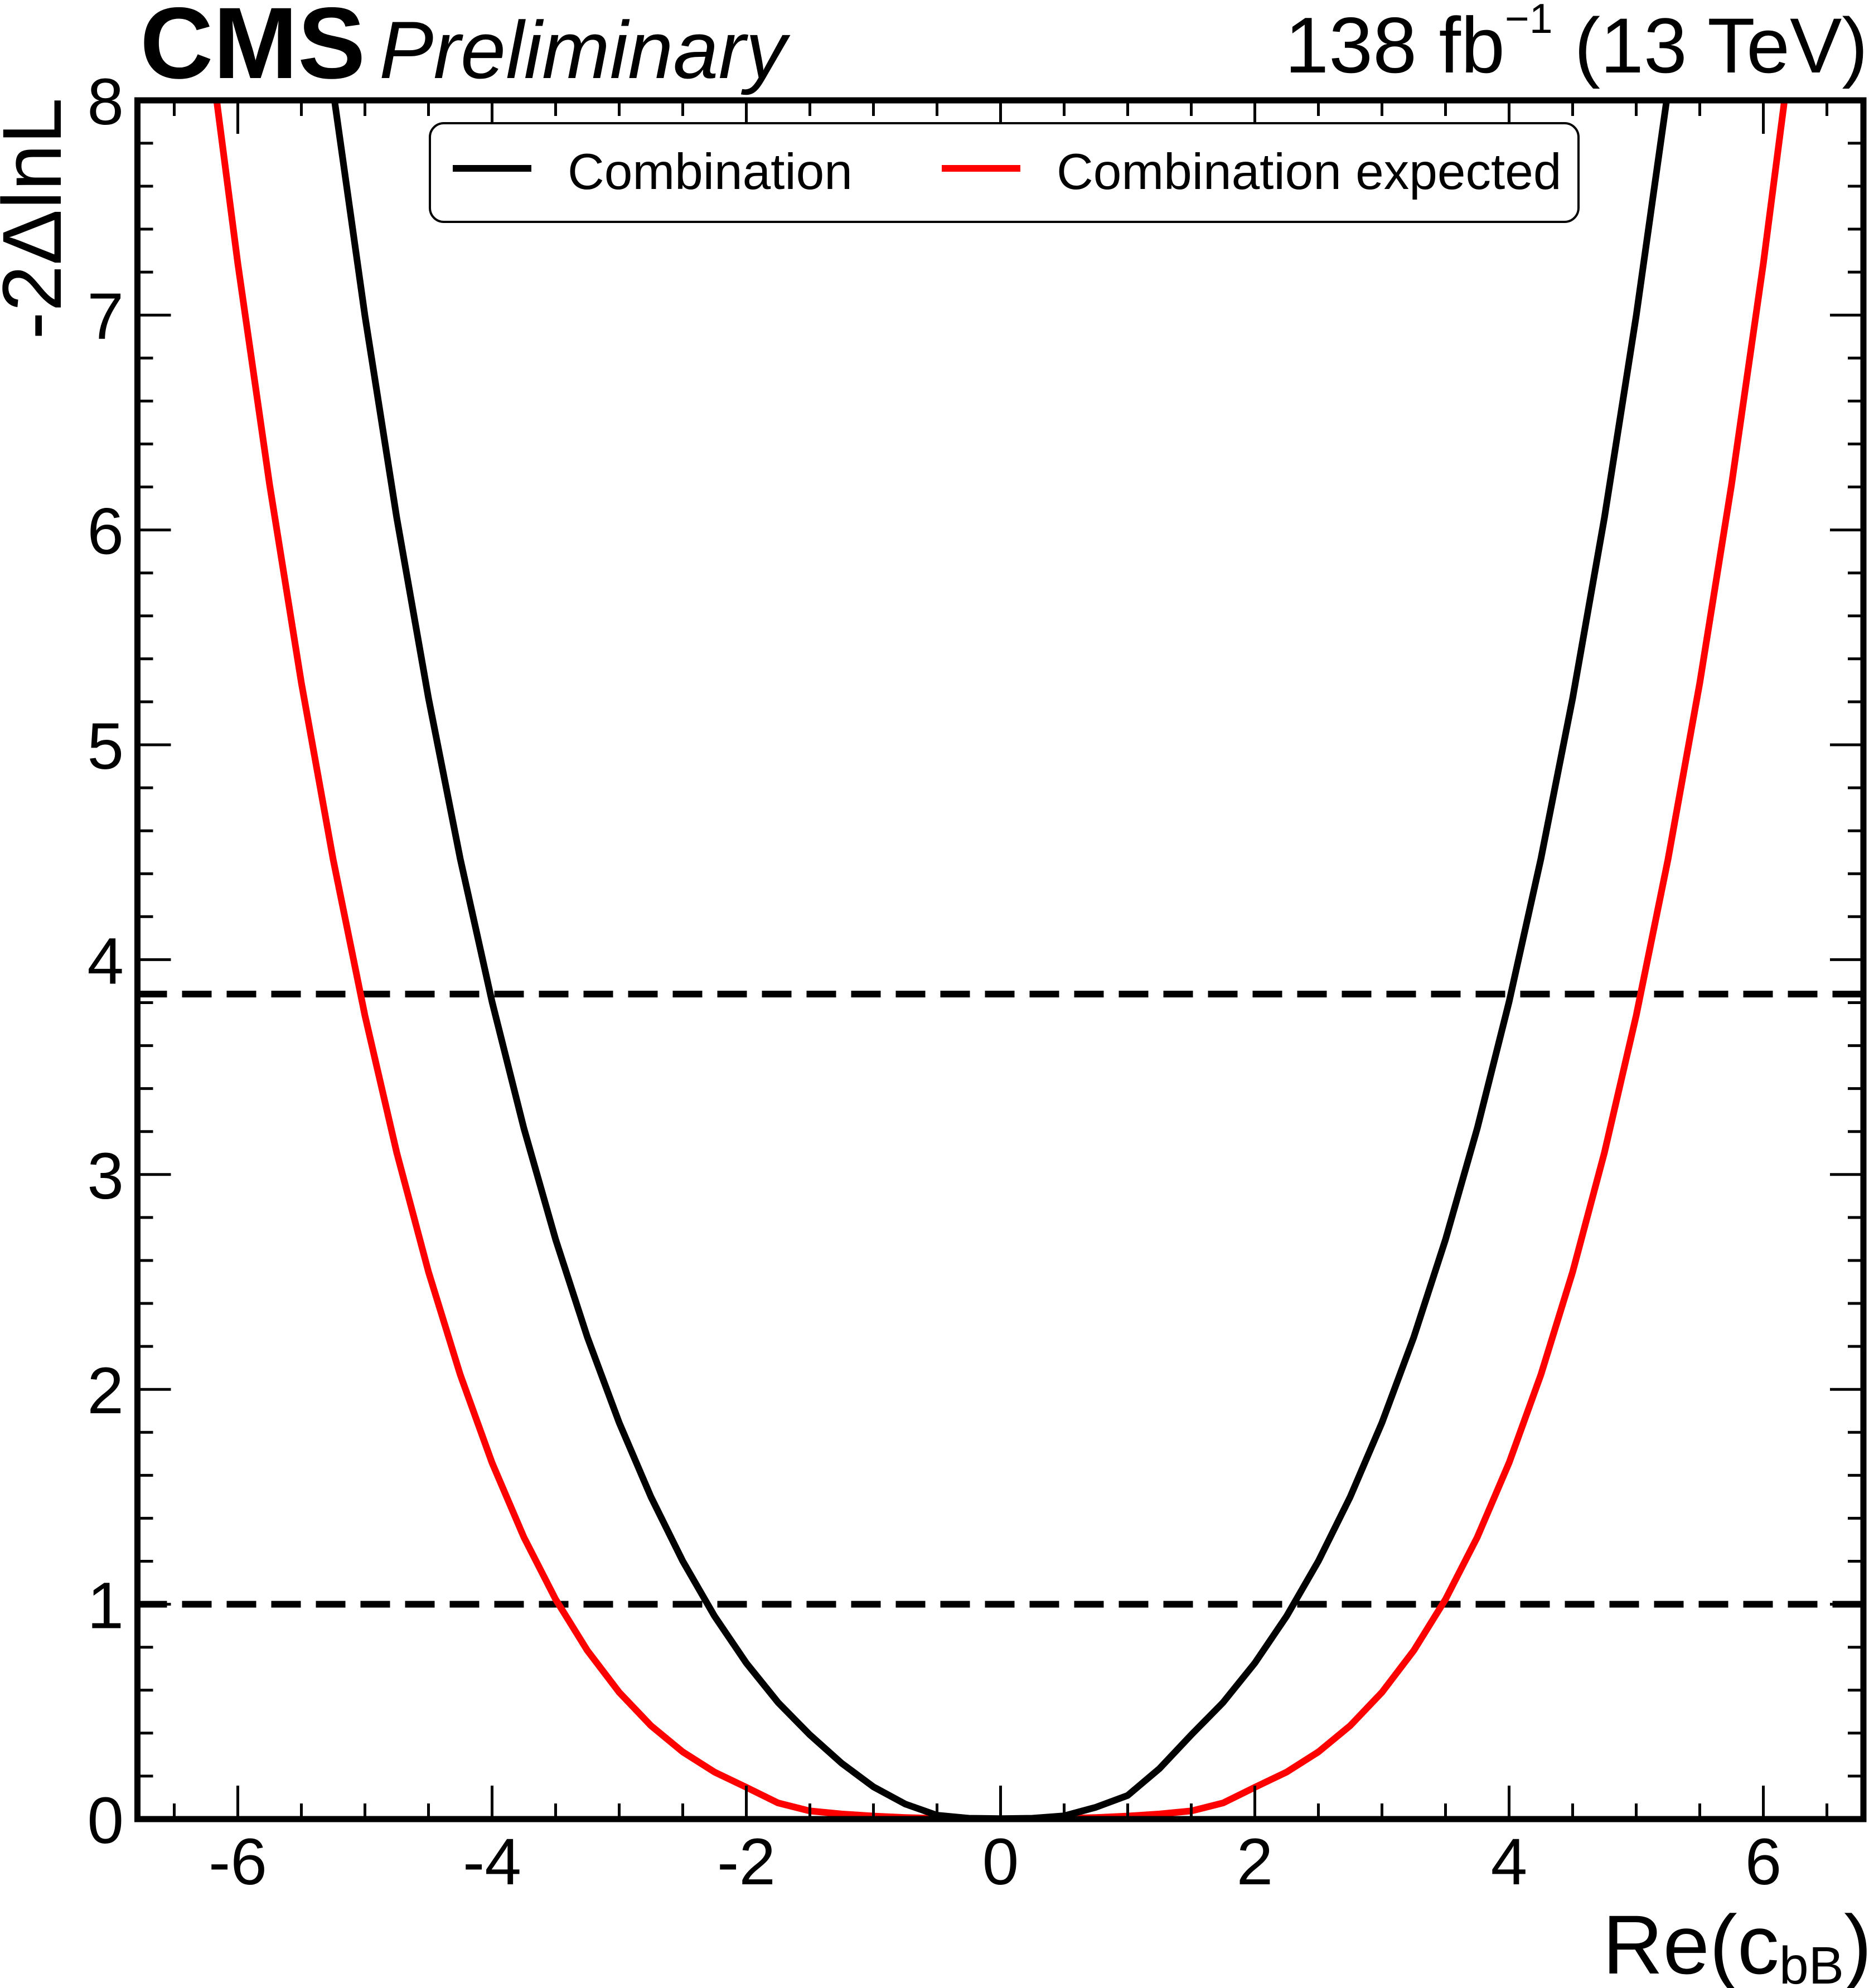 The height and width of the screenshot is (1988, 1869). I want to click on svg-text: 5, so click(105, 746).